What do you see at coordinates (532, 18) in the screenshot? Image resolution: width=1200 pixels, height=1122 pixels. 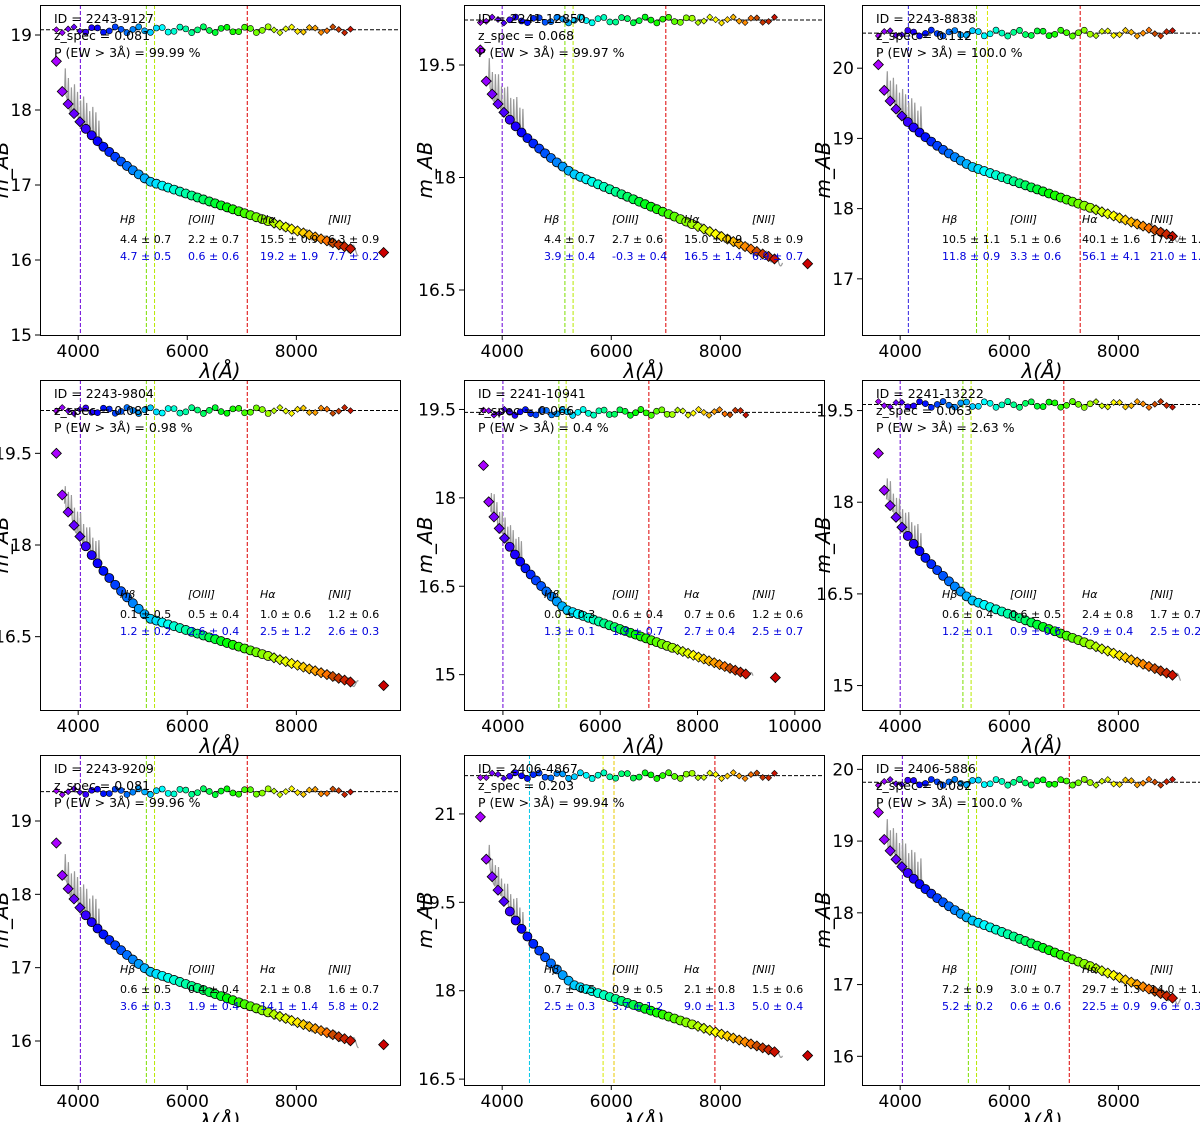 I see `object-id: ID = 2241-12850` at bounding box center [532, 18].